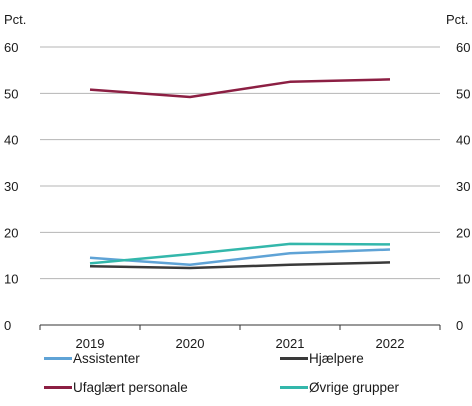 Image resolution: width=472 pixels, height=406 pixels. I want to click on legend-item-oevrige: Øvrige grupper, so click(339, 387).